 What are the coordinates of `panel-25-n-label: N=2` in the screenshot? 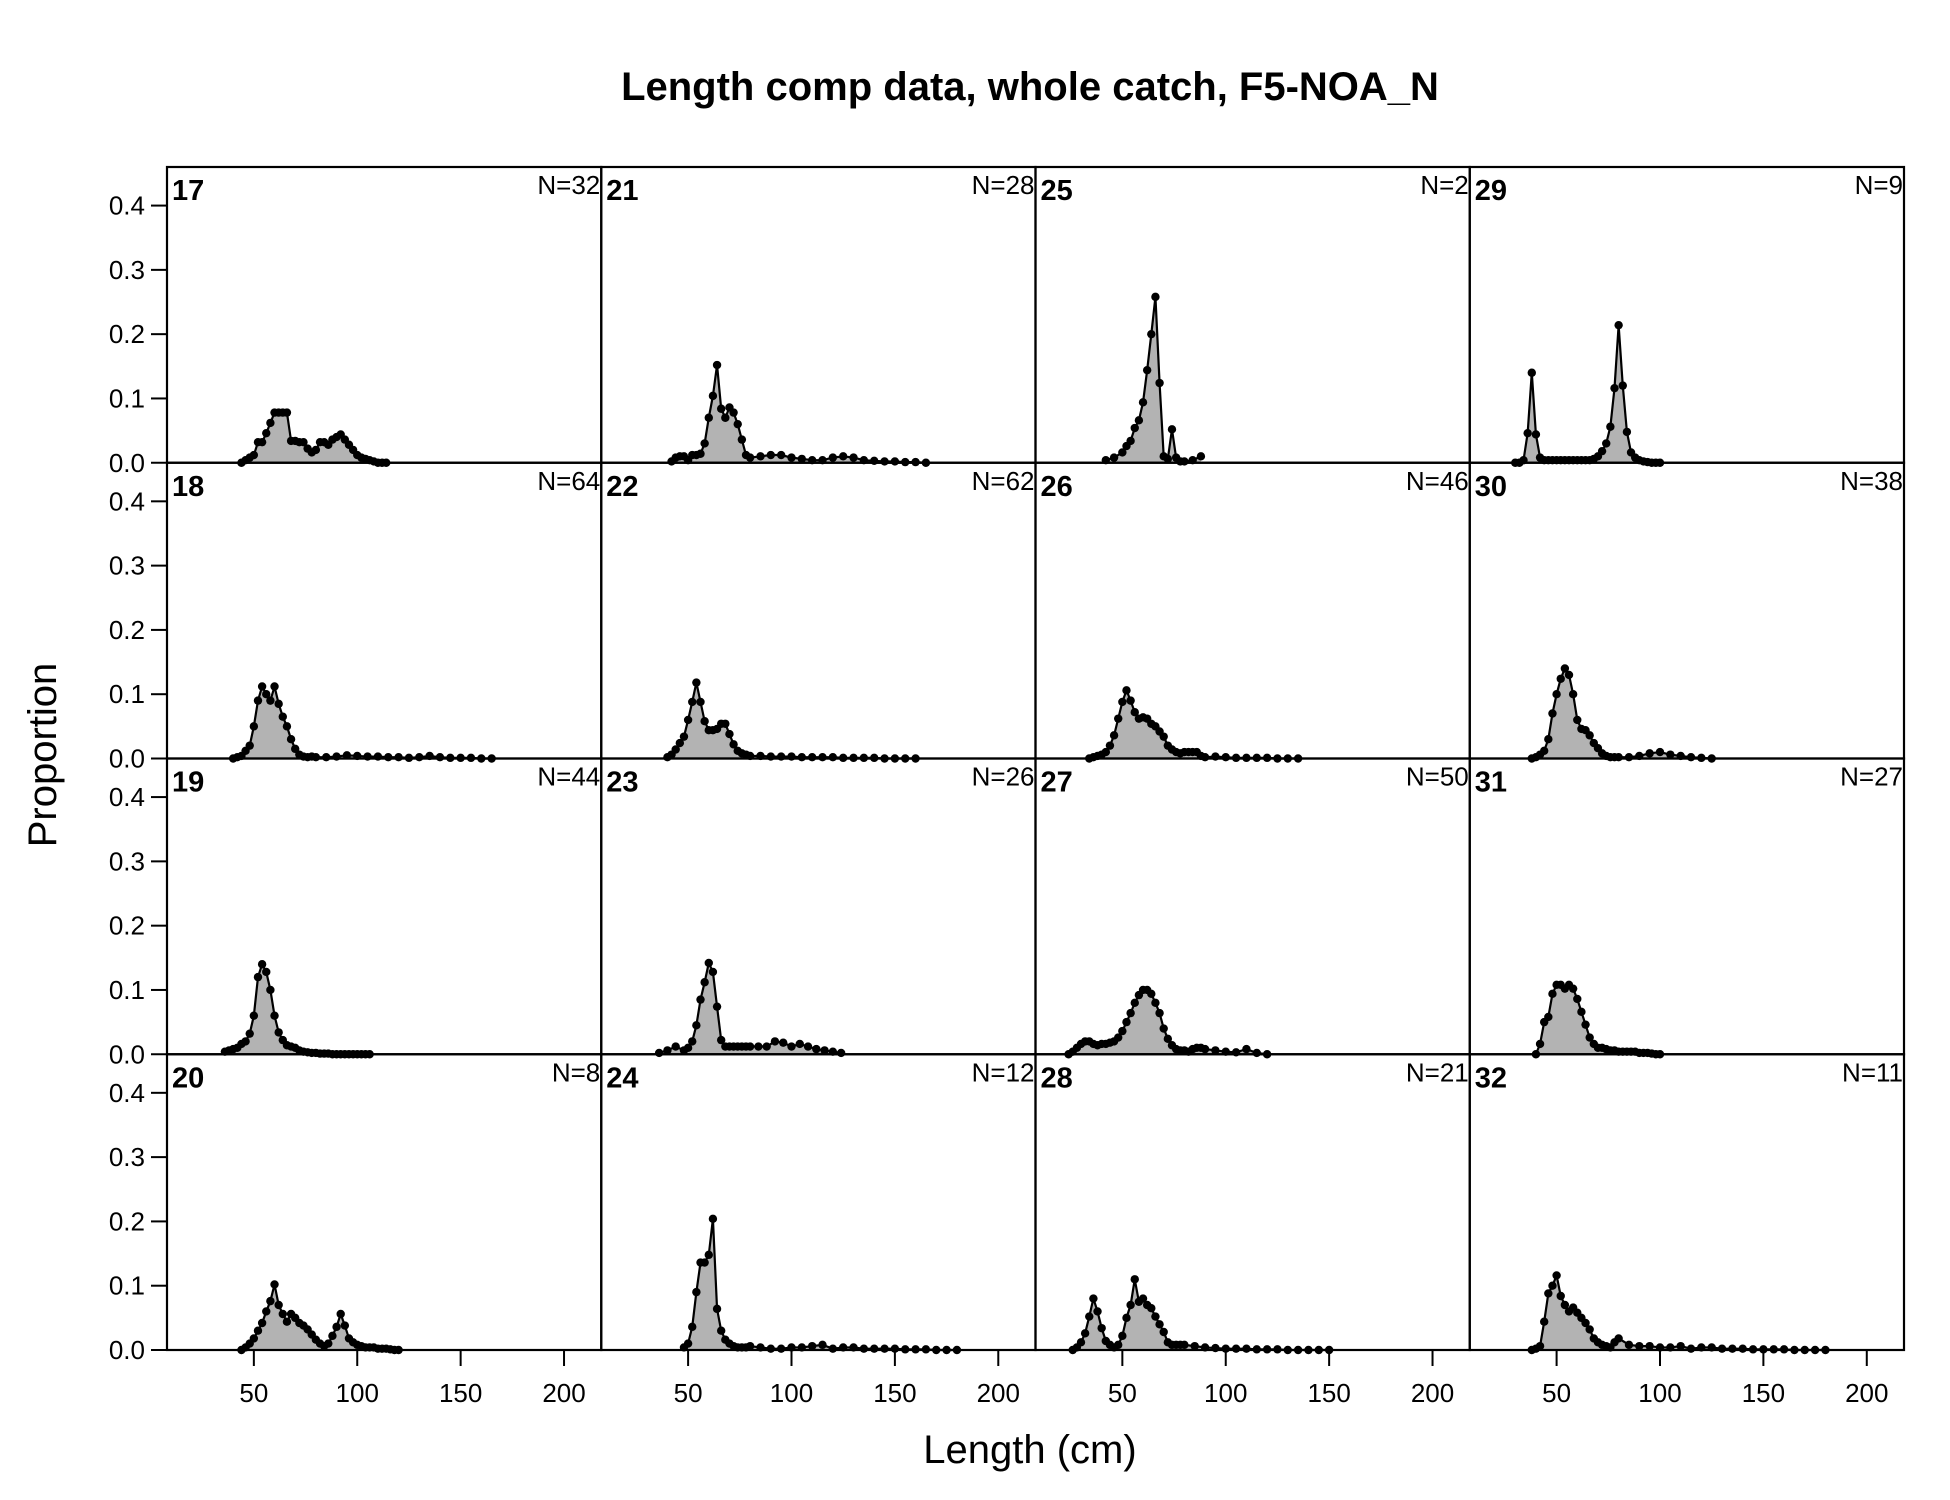 It's located at (1444, 185).